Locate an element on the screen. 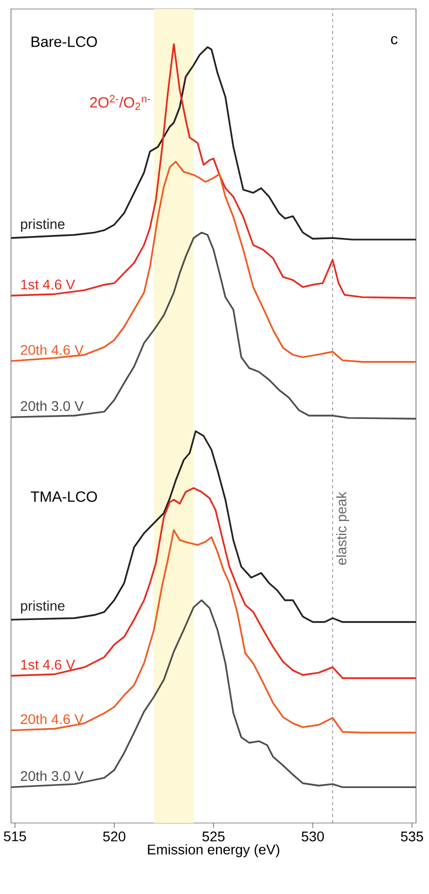  annotation: TMA-LCO is located at coordinates (63, 496).